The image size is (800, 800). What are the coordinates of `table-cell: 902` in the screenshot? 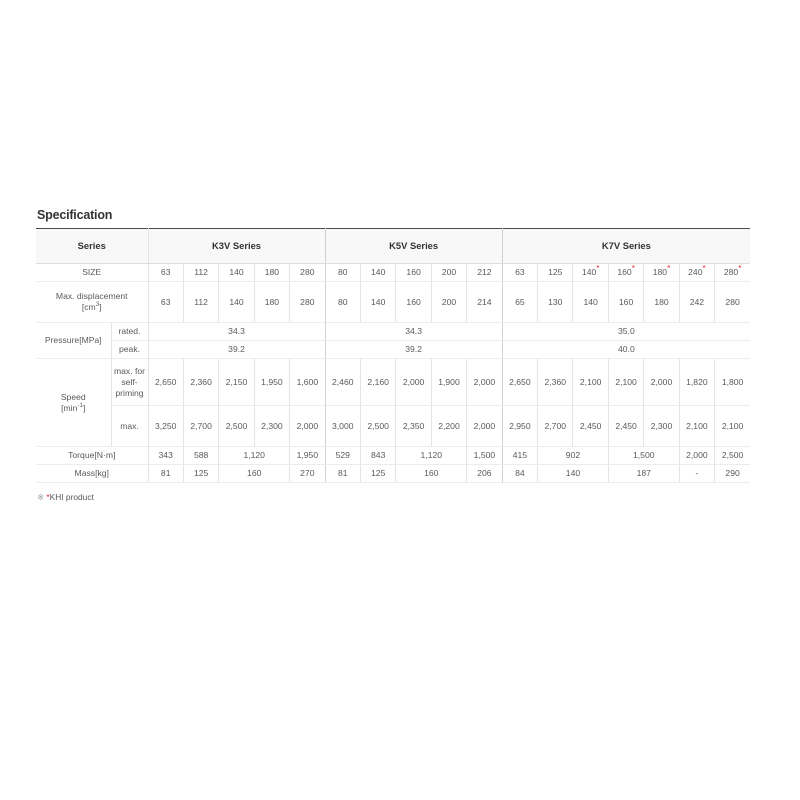 It's located at (573, 455).